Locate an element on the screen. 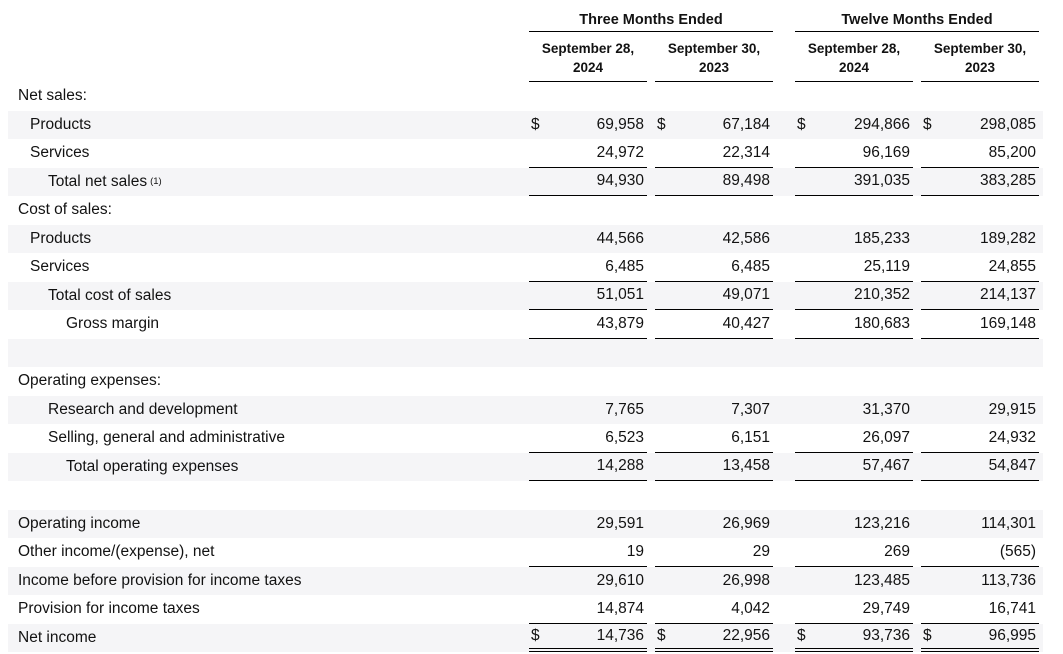  value-inner: 391,035 is located at coordinates (854, 182).